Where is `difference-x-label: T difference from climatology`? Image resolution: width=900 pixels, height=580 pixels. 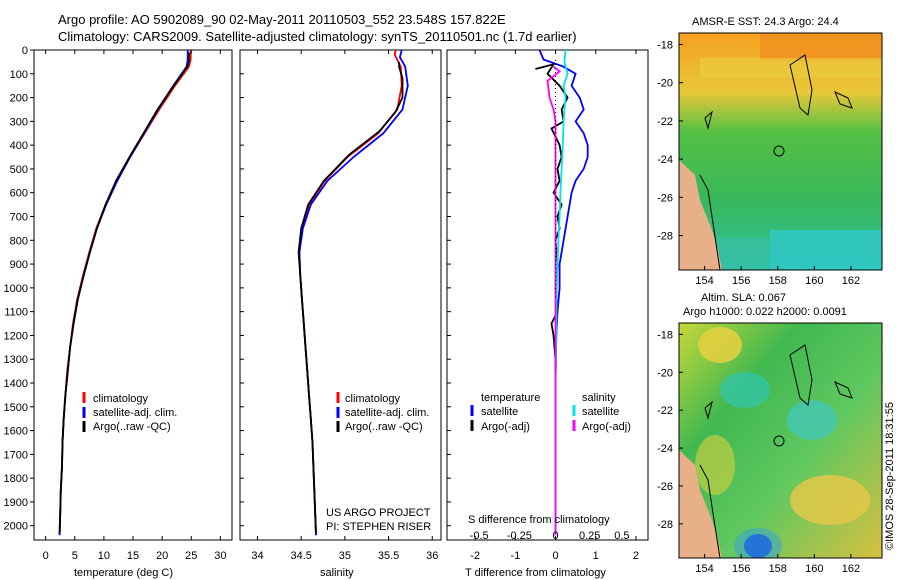
difference-x-label: T difference from climatology is located at coordinates (535, 573).